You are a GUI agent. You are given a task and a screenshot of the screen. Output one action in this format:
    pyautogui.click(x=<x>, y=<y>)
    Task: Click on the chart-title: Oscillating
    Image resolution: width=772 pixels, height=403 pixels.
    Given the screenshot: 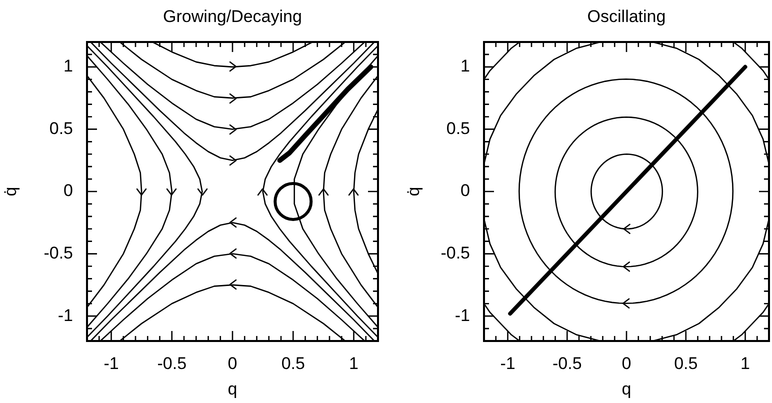 What is the action you would take?
    pyautogui.click(x=626, y=16)
    